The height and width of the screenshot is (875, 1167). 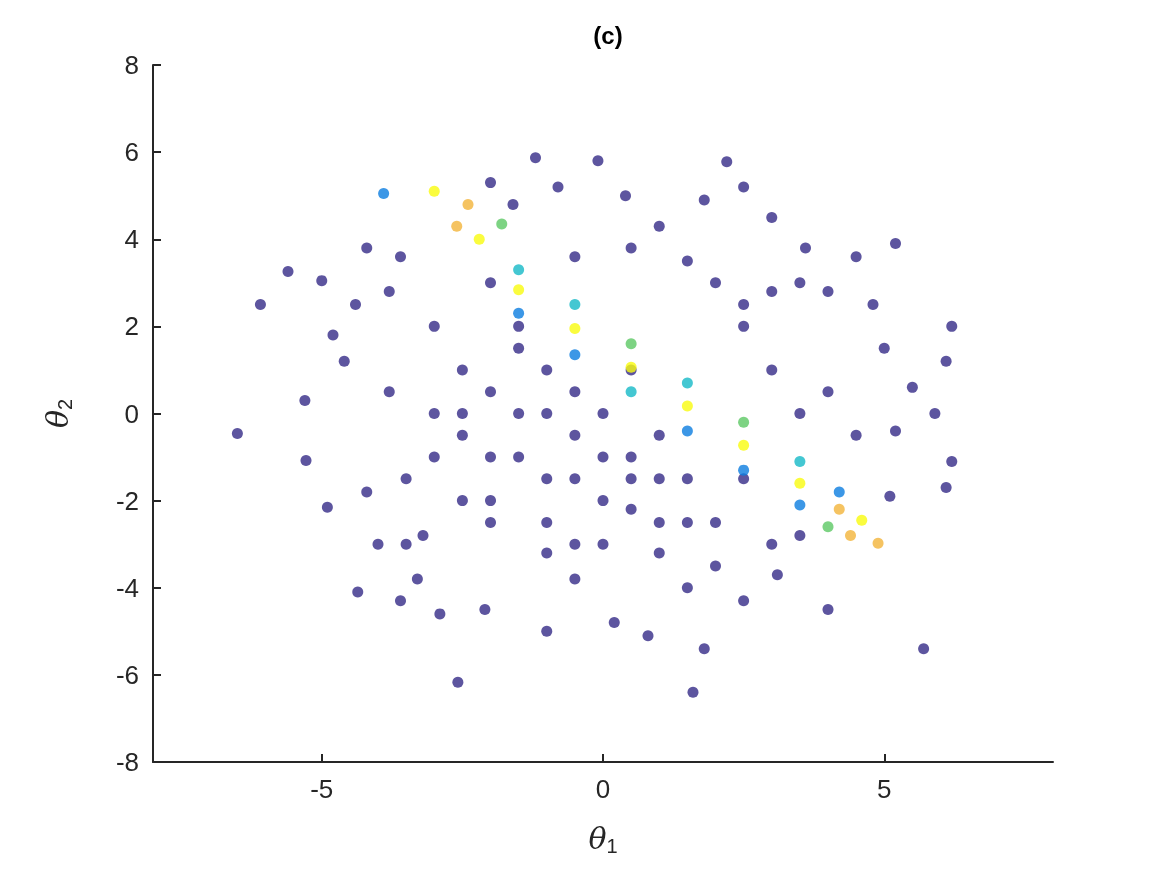 I want to click on y-tick-label: 0, so click(x=131, y=413).